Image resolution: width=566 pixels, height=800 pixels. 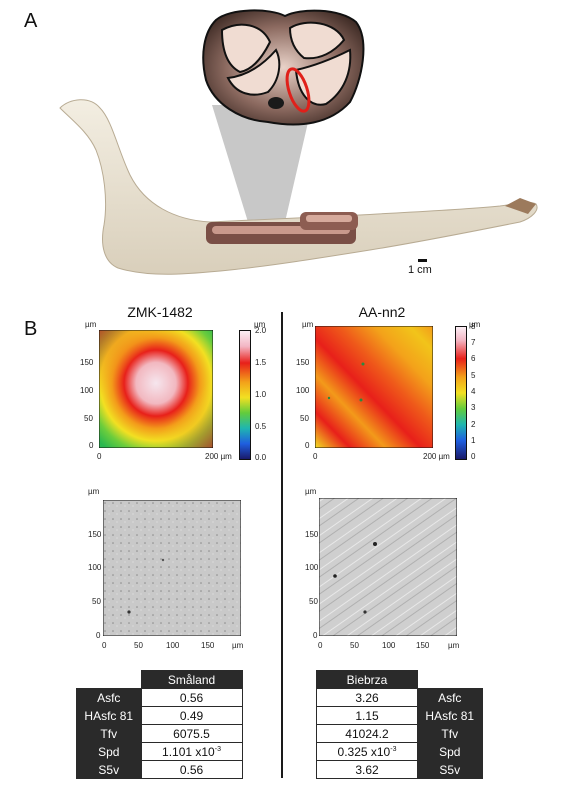 I want to click on table-header: Biebrza, so click(x=367, y=679).